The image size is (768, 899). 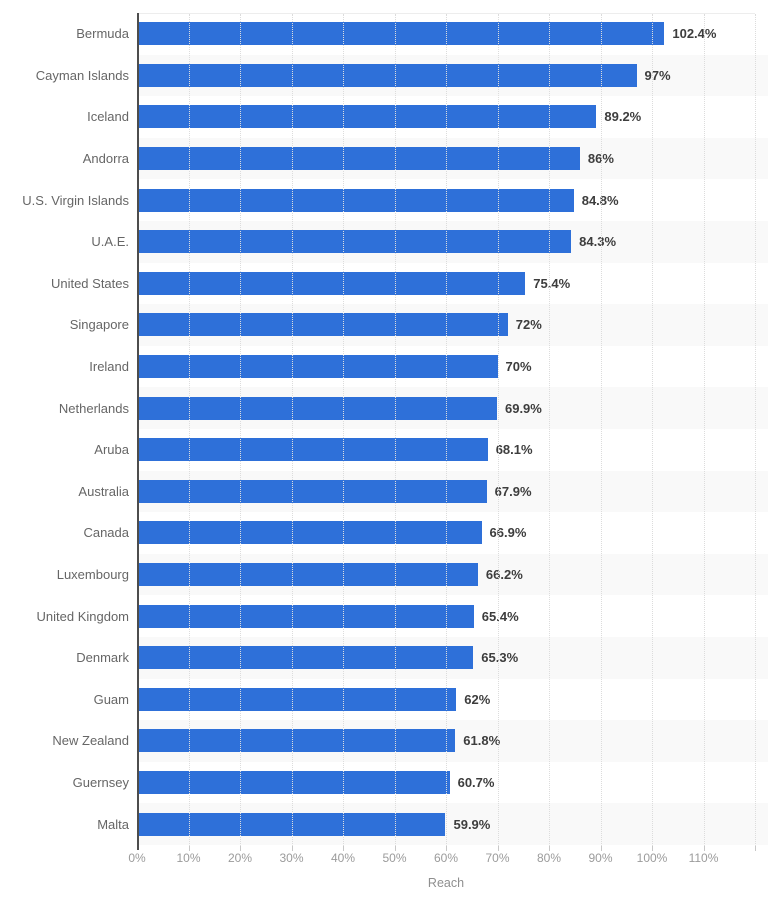 I want to click on category-label: United States, so click(x=89, y=283).